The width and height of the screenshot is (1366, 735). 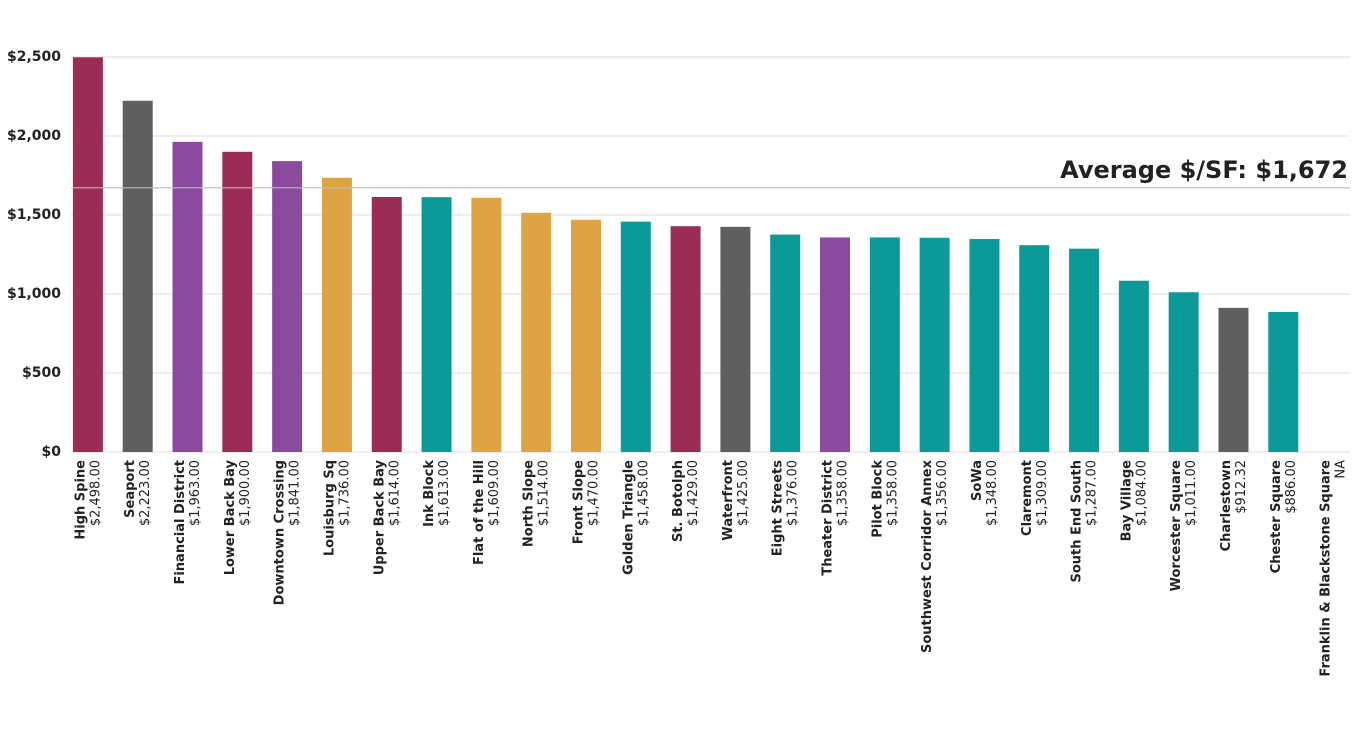 I want to click on value-label: $1,609.00, so click(x=494, y=493).